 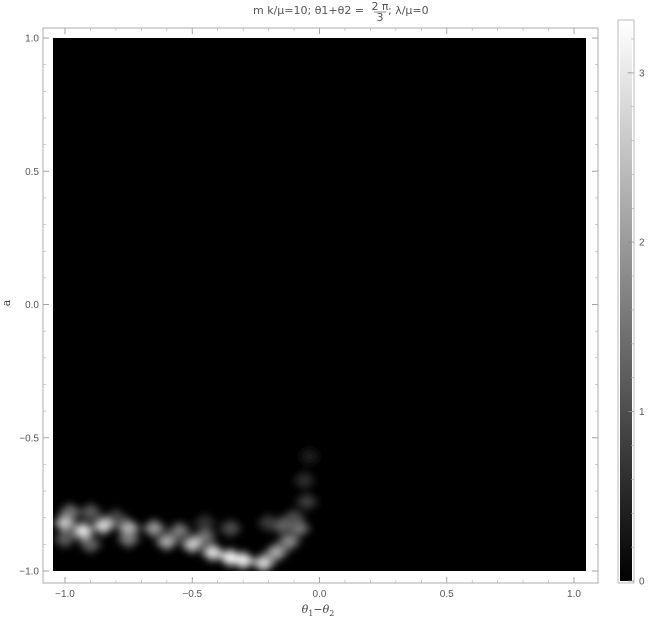 What do you see at coordinates (320, 594) in the screenshot?
I see `x-tick-label: 0.0` at bounding box center [320, 594].